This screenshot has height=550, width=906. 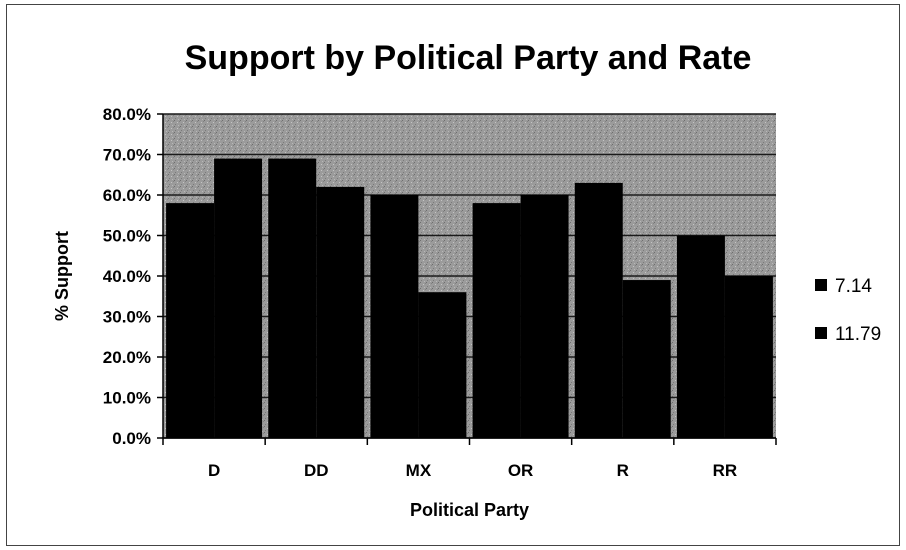 I want to click on legend-label: 7.14, so click(x=853, y=286).